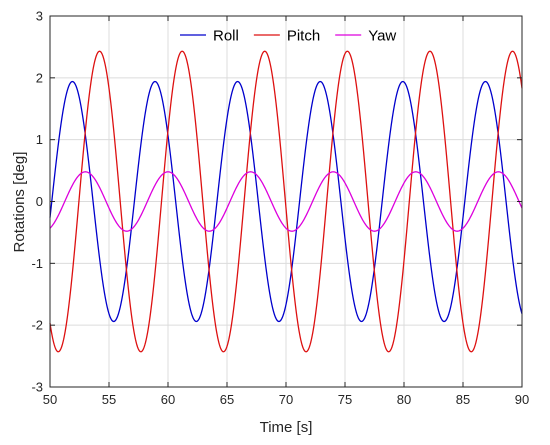 Image resolution: width=550 pixels, height=445 pixels. What do you see at coordinates (168, 399) in the screenshot?
I see `x-tick-label: 60` at bounding box center [168, 399].